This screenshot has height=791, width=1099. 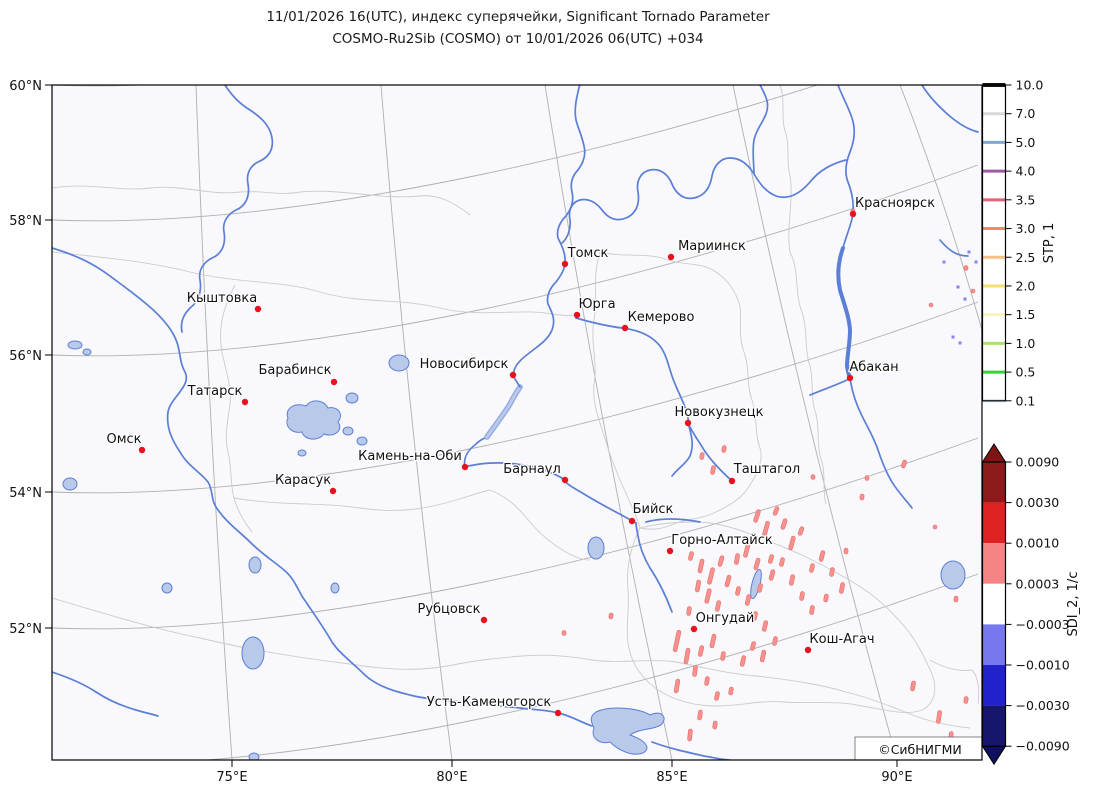 I want to click on river-ob-upper, so click(x=654, y=567).